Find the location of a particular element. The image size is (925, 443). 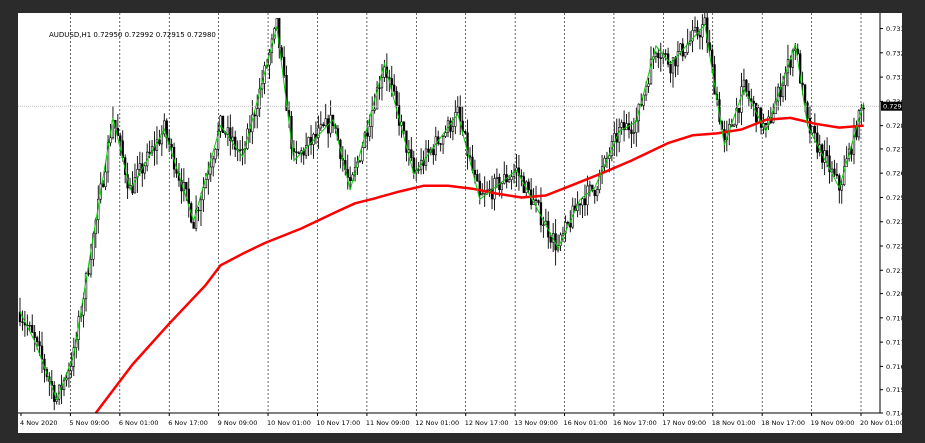

x-tick-label: 10 Nov 17:00 is located at coordinates (338, 423).